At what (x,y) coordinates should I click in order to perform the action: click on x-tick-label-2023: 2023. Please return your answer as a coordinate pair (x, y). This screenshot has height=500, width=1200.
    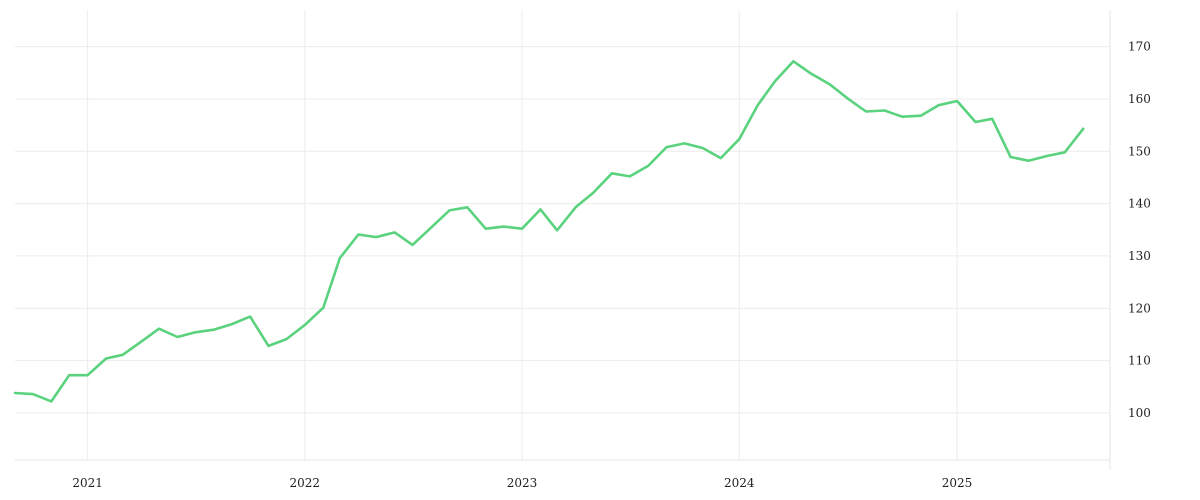
    Looking at the image, I should click on (522, 483).